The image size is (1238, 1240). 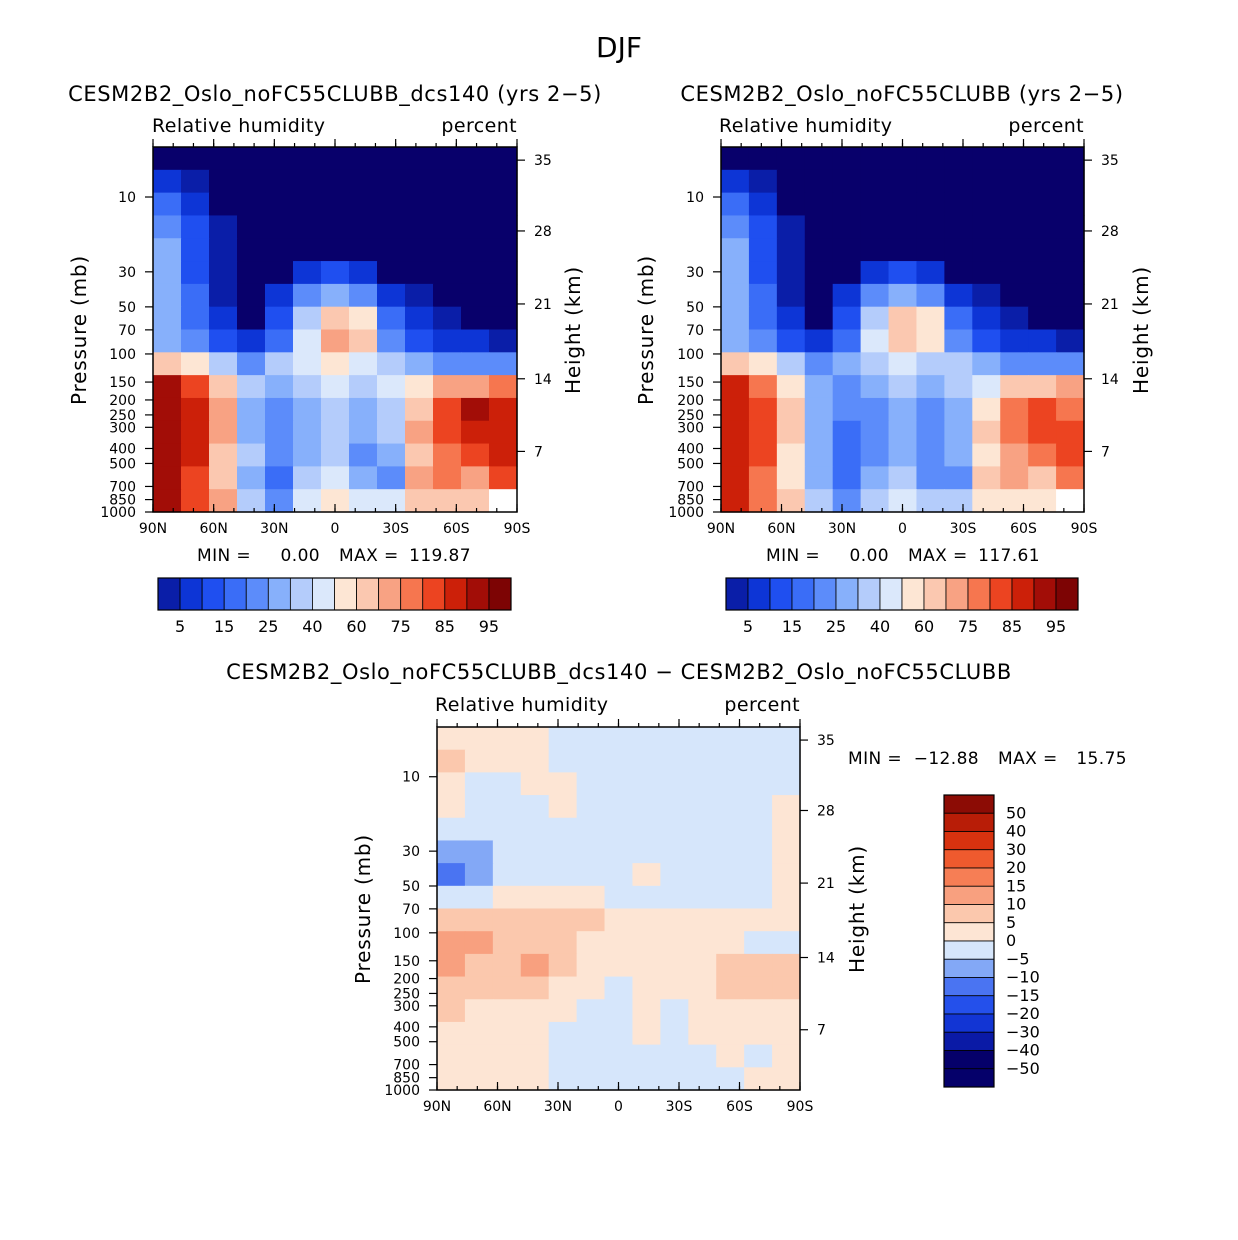 What do you see at coordinates (122, 487) in the screenshot?
I see `y-tick-label: 700` at bounding box center [122, 487].